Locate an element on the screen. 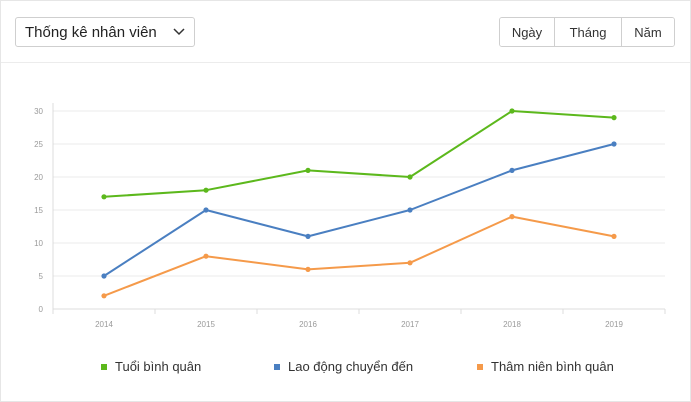 This screenshot has width=691, height=402. statistics-dropdown: Thống kê nhân viên is located at coordinates (105, 32).